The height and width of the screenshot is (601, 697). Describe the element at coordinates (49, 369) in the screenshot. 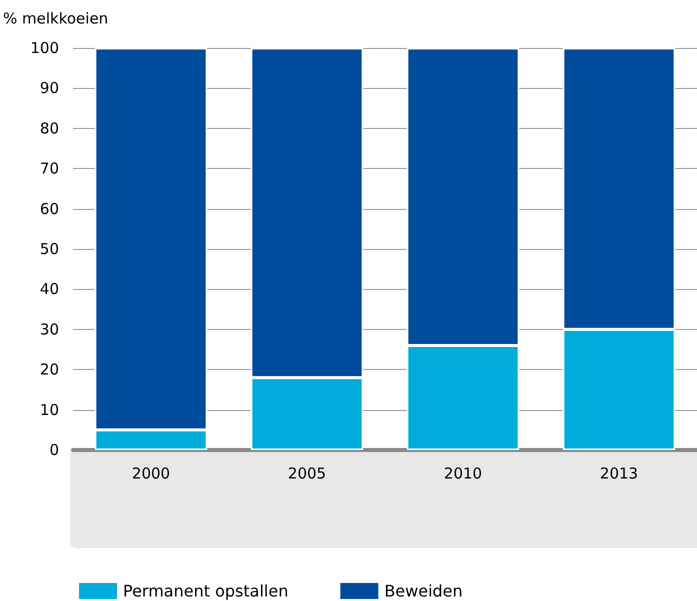

I see `y-tick-label: 20` at that location.